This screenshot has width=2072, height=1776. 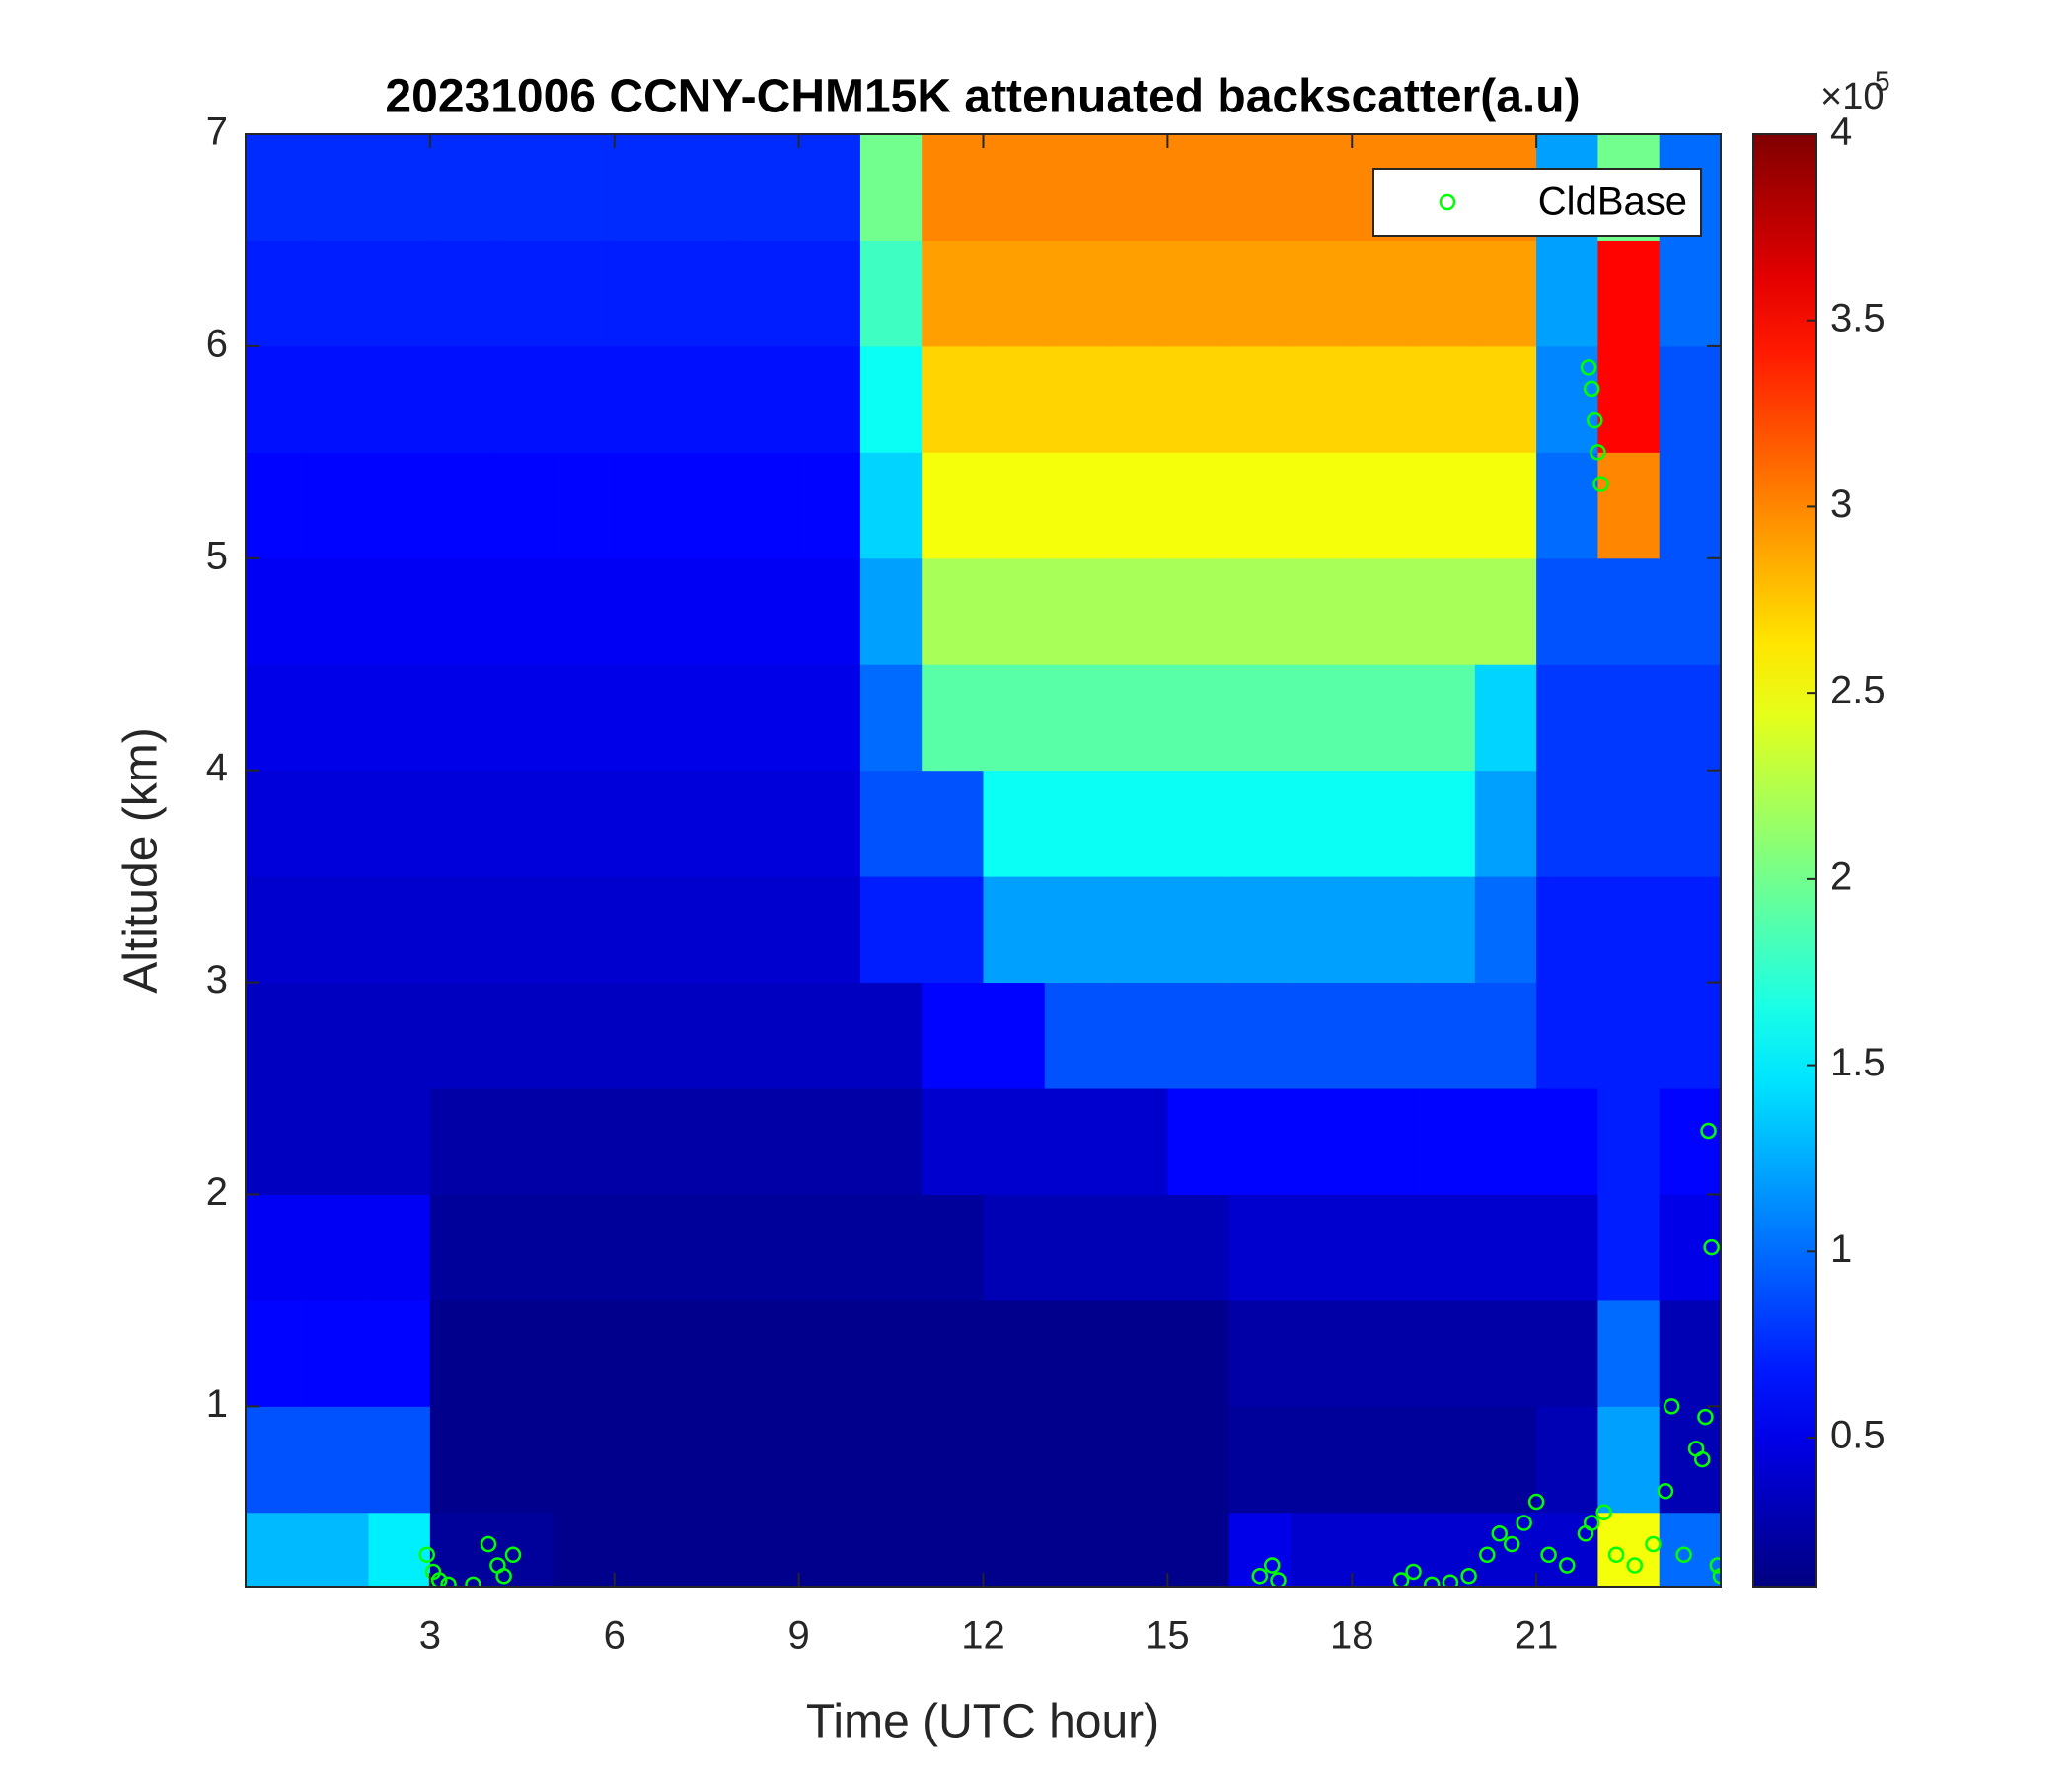 I want to click on x-tick-label: 12, so click(x=983, y=1636).